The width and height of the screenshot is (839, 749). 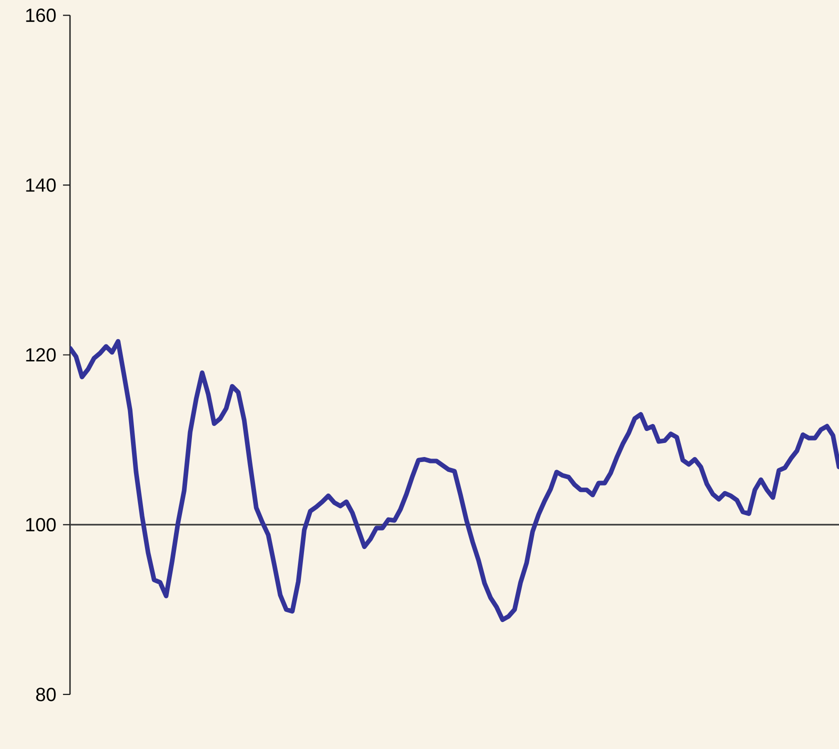 I want to click on y-tick-label: 120, so click(x=41, y=355).